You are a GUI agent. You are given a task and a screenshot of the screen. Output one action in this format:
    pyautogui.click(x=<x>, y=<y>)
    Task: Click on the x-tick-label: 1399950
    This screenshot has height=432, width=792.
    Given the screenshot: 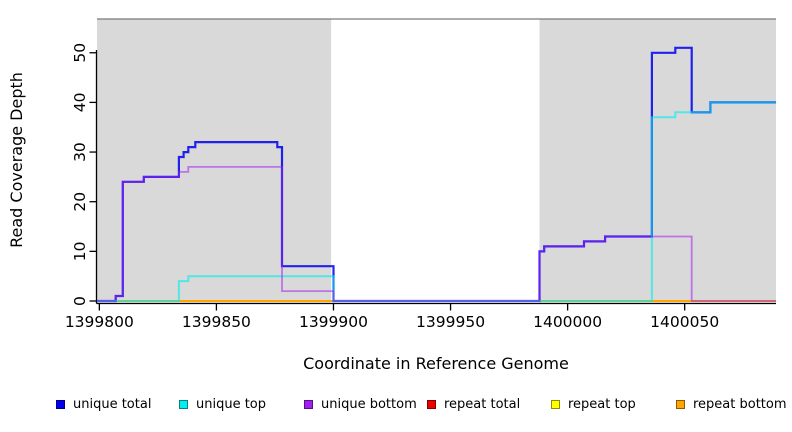 What is the action you would take?
    pyautogui.click(x=450, y=322)
    